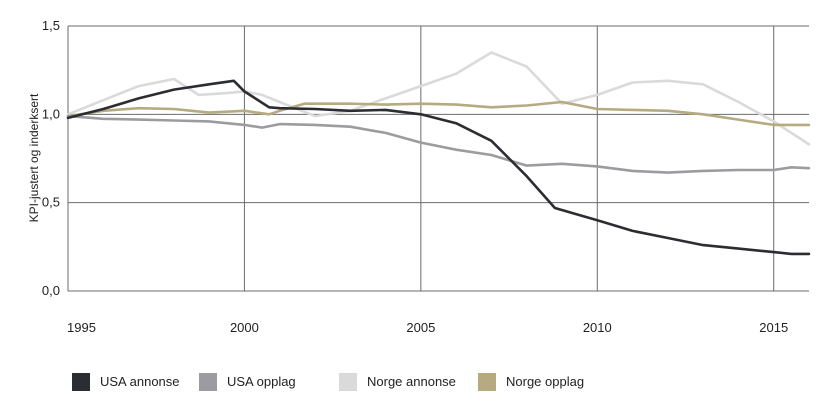 Image resolution: width=828 pixels, height=413 pixels. Describe the element at coordinates (773, 327) in the screenshot. I see `x-tick-label: 2015` at that location.